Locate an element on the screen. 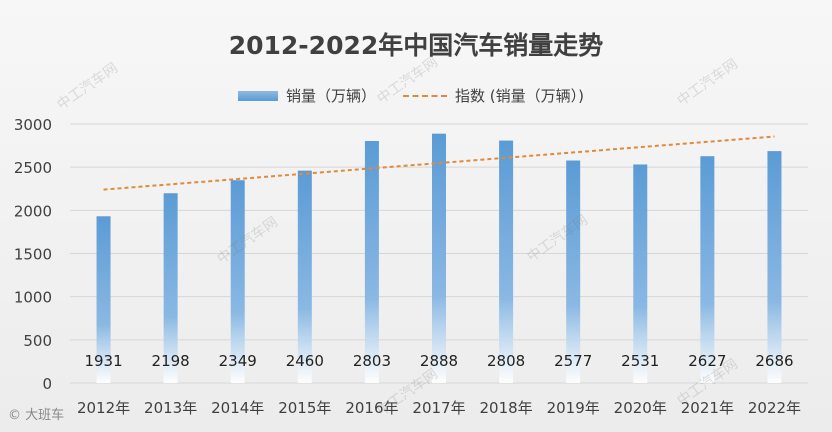 This screenshot has height=432, width=832. chart-title: 2012-2022年中国汽车销量走势 is located at coordinates (416, 45).